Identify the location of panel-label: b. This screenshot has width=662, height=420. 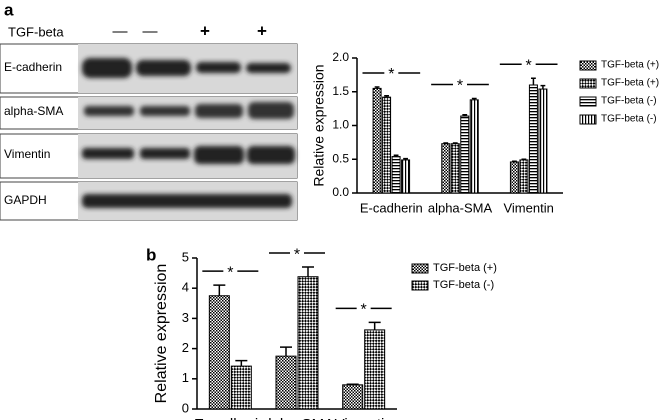
(151, 254).